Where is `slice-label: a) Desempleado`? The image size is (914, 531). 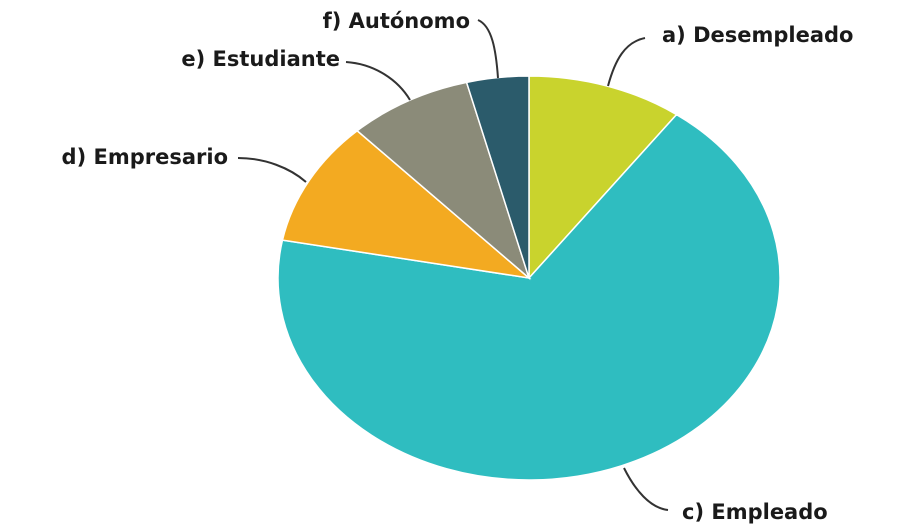
slice-label: a) Desempleado is located at coordinates (757, 35).